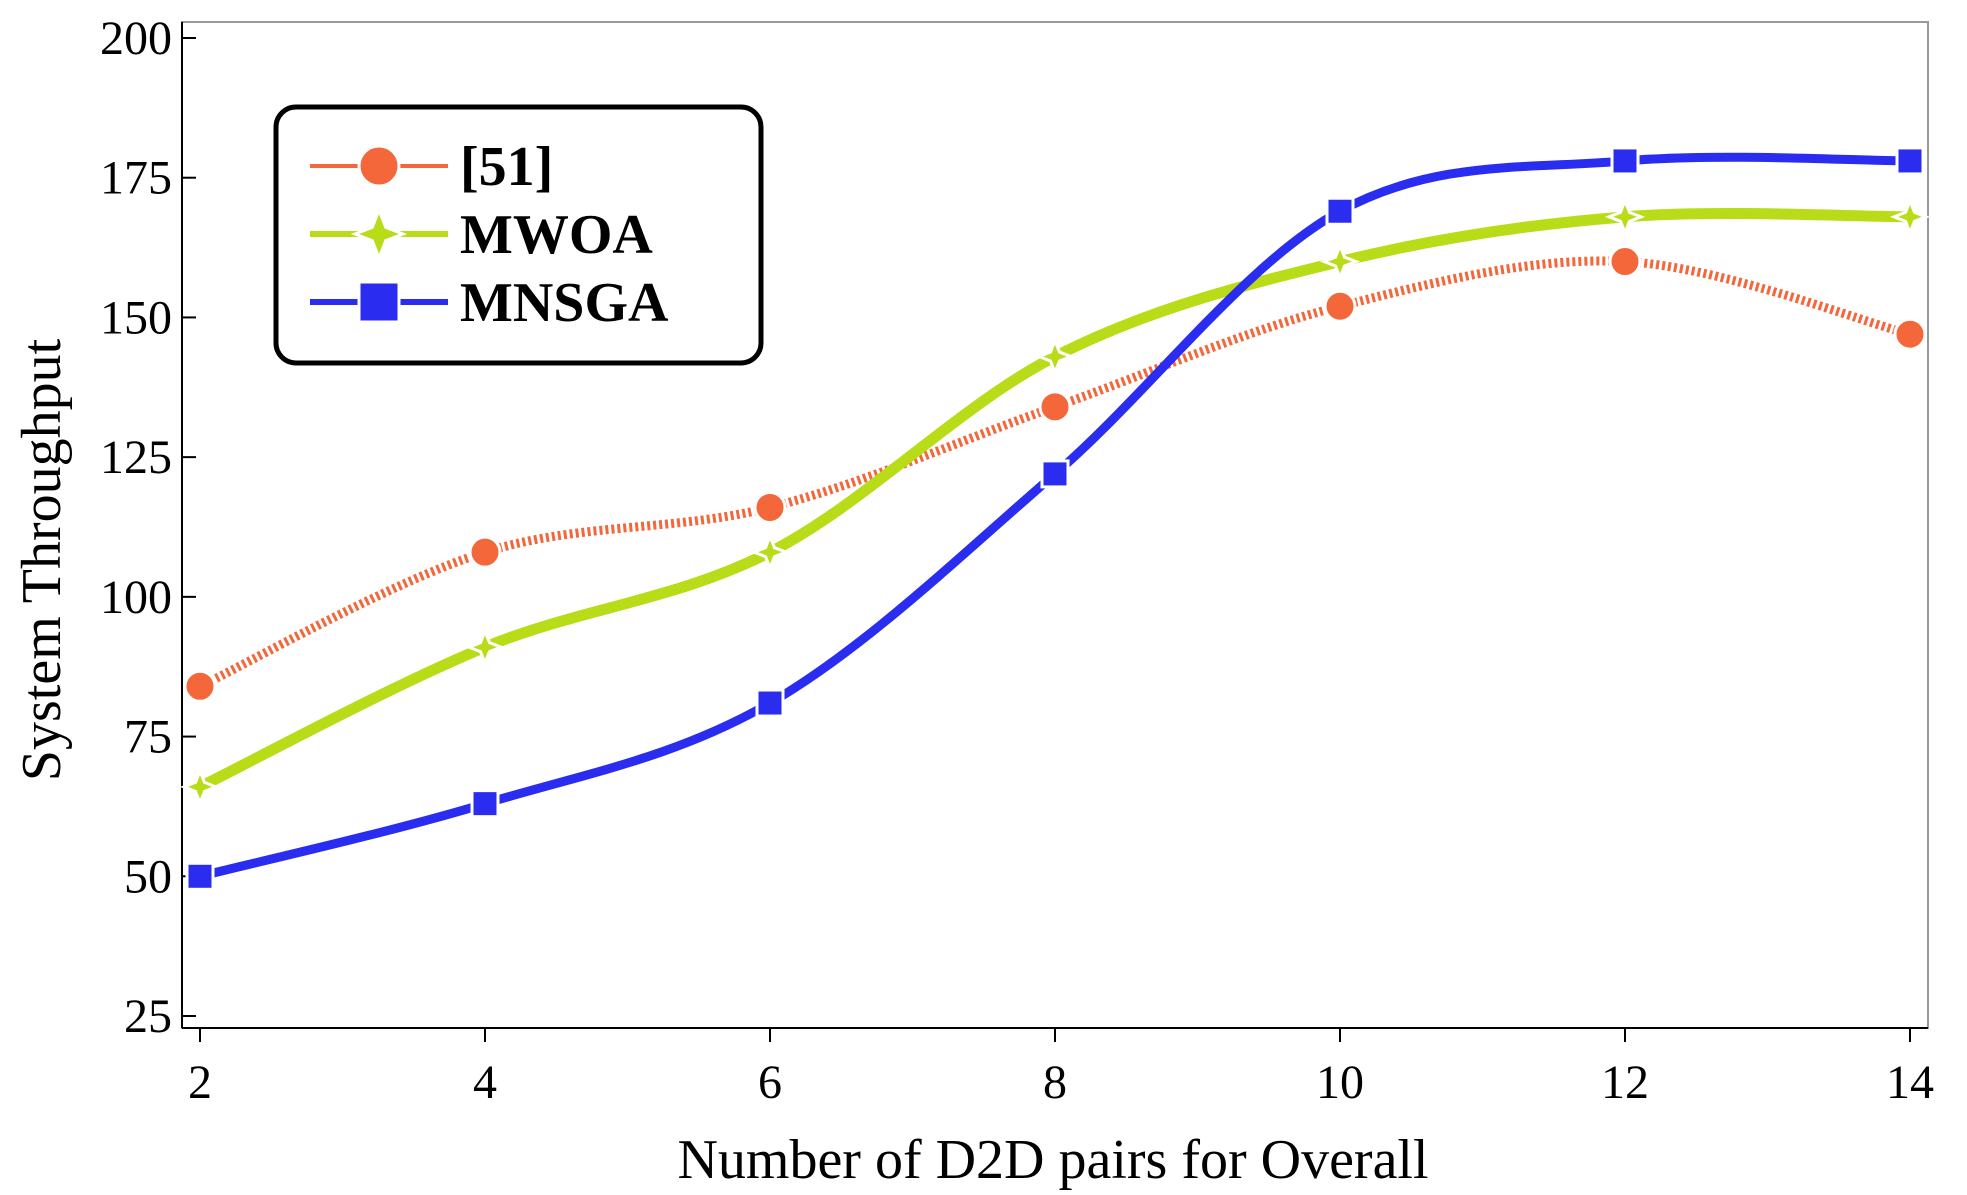 The image size is (1967, 1195). I want to click on legend-marker-mnsga, so click(379, 302).